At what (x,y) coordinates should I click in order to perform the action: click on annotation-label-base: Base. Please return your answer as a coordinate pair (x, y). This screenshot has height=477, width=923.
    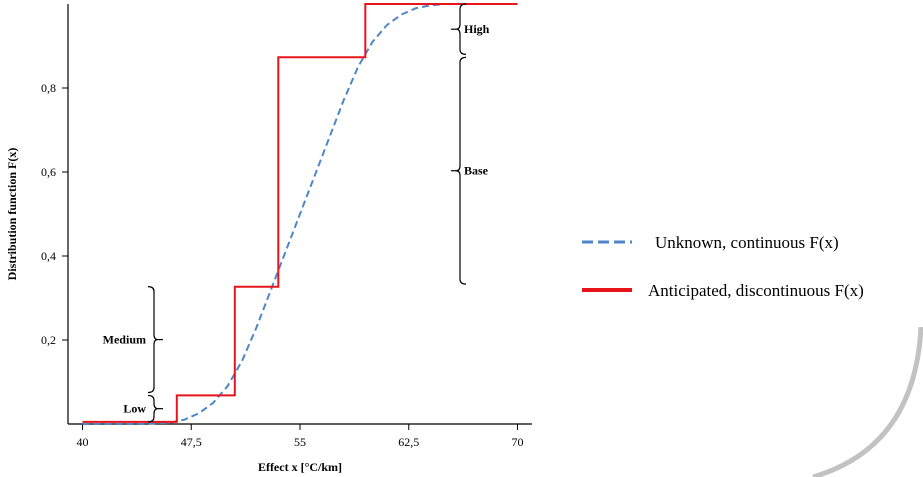
    Looking at the image, I should click on (476, 171).